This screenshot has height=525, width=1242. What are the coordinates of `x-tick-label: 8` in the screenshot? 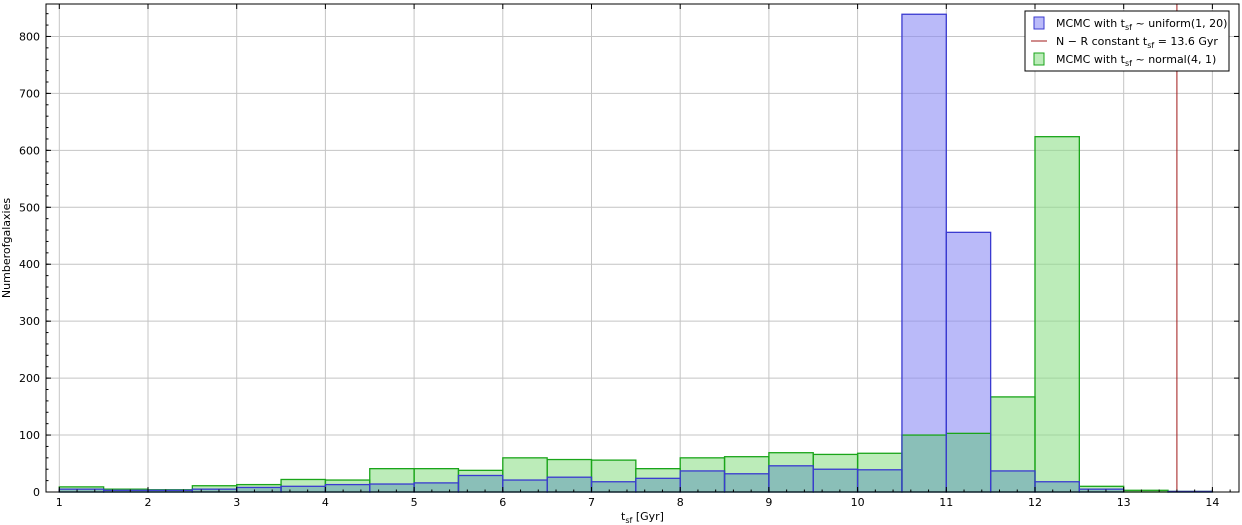 It's located at (680, 502).